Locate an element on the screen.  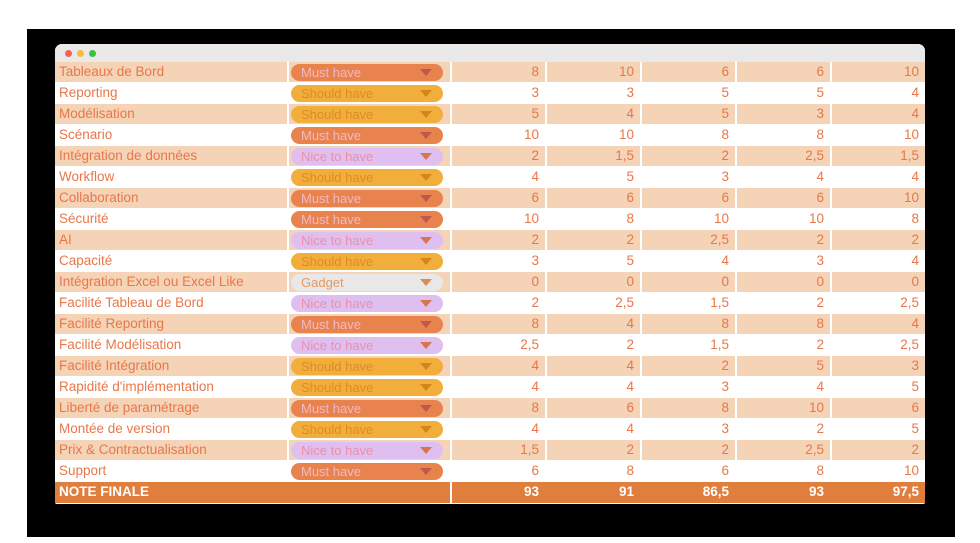
zoom-window-button is located at coordinates (92, 53).